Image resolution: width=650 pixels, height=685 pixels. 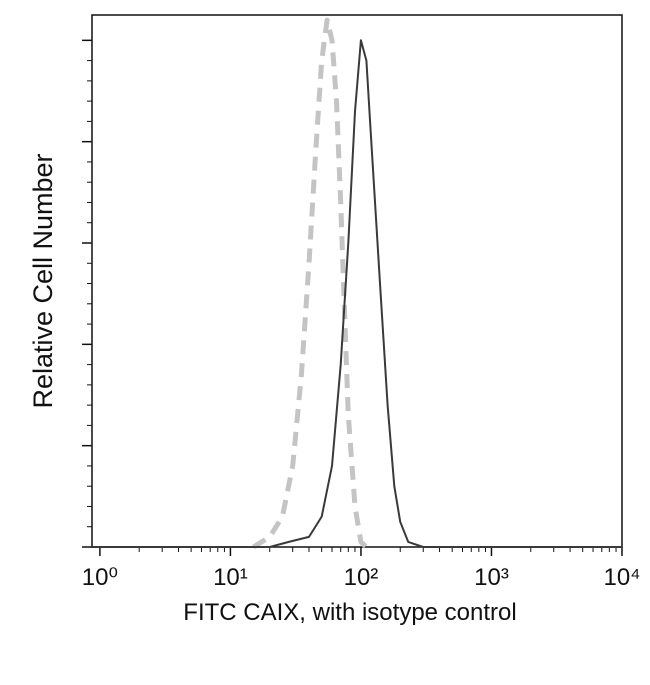 I want to click on x-tick-label: 10³, so click(x=491, y=577).